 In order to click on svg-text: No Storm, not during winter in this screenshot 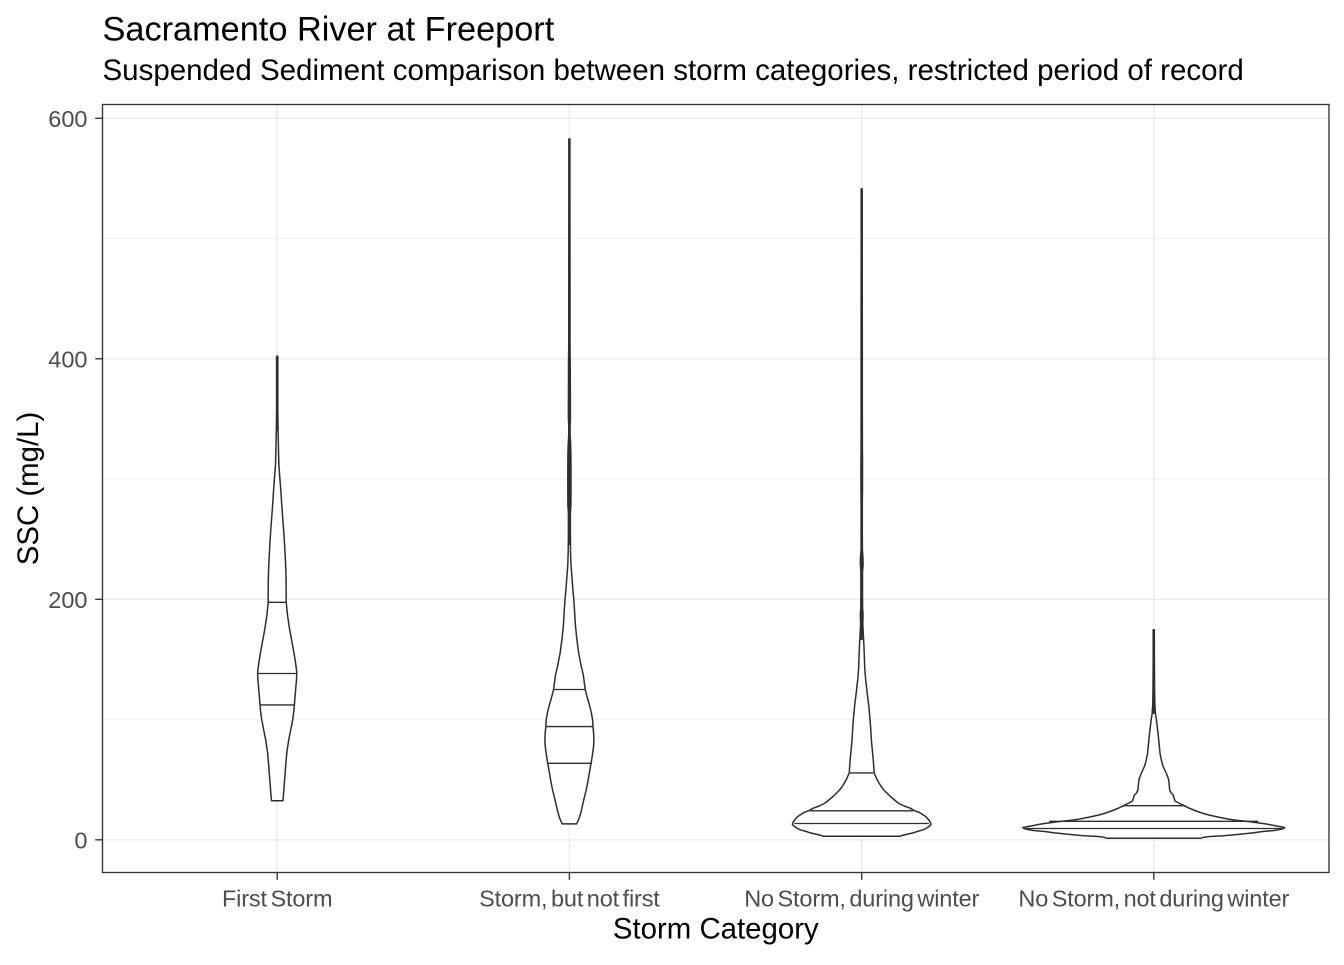, I will do `click(1153, 899)`.